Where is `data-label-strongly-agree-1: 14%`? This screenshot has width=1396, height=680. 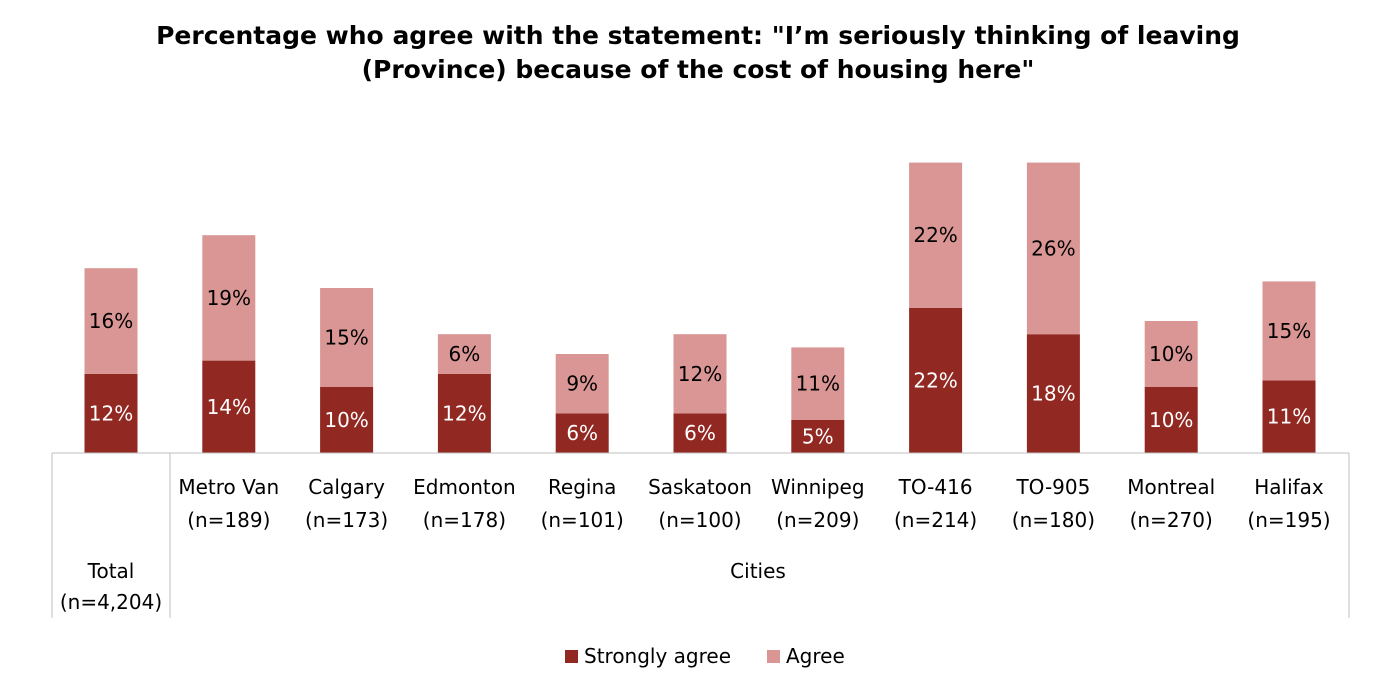
data-label-strongly-agree-1: 14% is located at coordinates (229, 407).